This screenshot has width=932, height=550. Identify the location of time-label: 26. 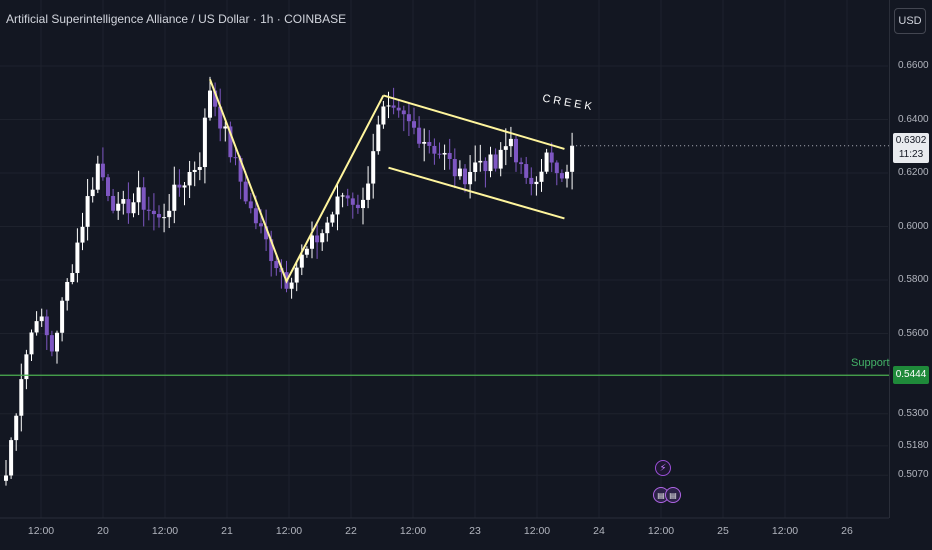
(847, 531).